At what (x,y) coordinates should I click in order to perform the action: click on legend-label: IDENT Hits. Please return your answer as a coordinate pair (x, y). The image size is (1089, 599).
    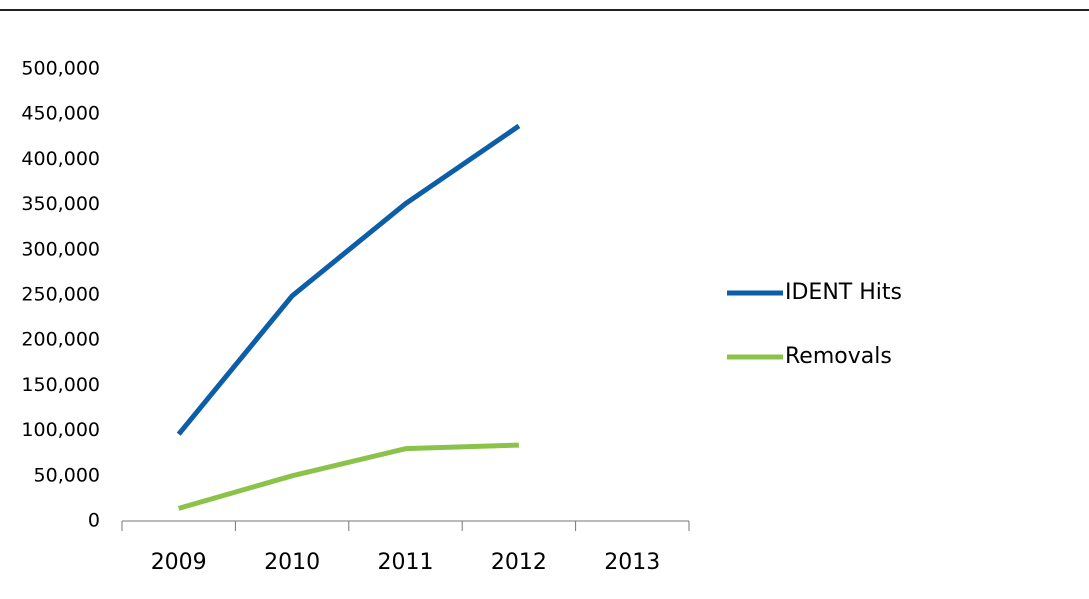
    Looking at the image, I should click on (843, 292).